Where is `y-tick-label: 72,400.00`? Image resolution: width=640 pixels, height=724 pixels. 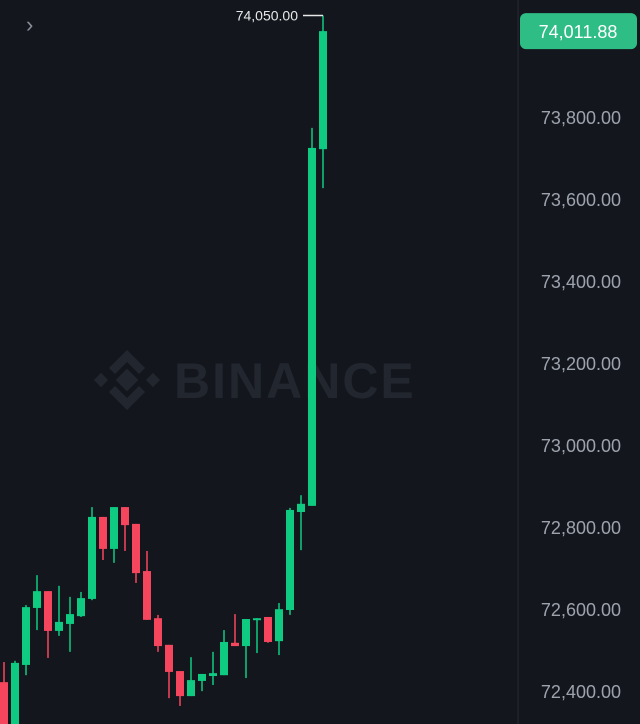 y-tick-label: 72,400.00 is located at coordinates (581, 692).